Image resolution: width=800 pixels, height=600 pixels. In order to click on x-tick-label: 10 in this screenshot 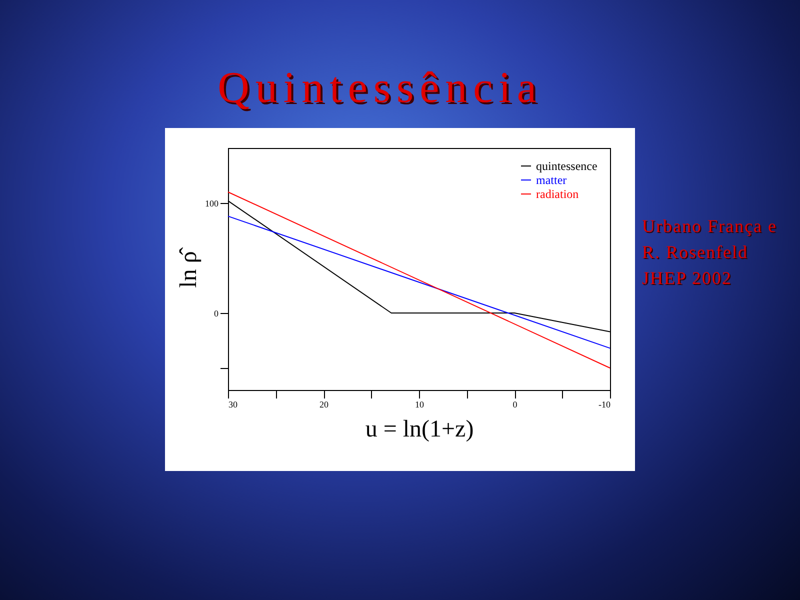, I will do `click(419, 405)`.